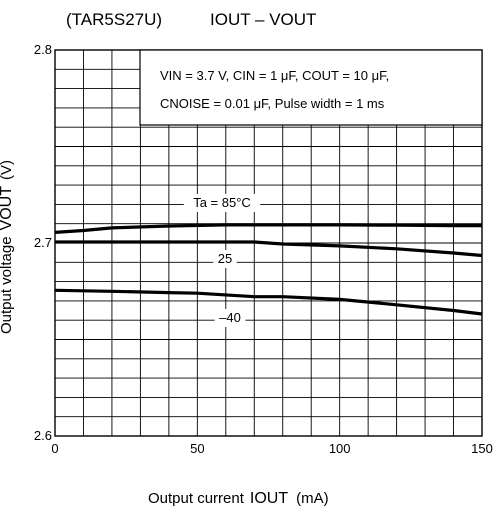  I want to click on y-tick-label: 2.6, so click(43, 435).